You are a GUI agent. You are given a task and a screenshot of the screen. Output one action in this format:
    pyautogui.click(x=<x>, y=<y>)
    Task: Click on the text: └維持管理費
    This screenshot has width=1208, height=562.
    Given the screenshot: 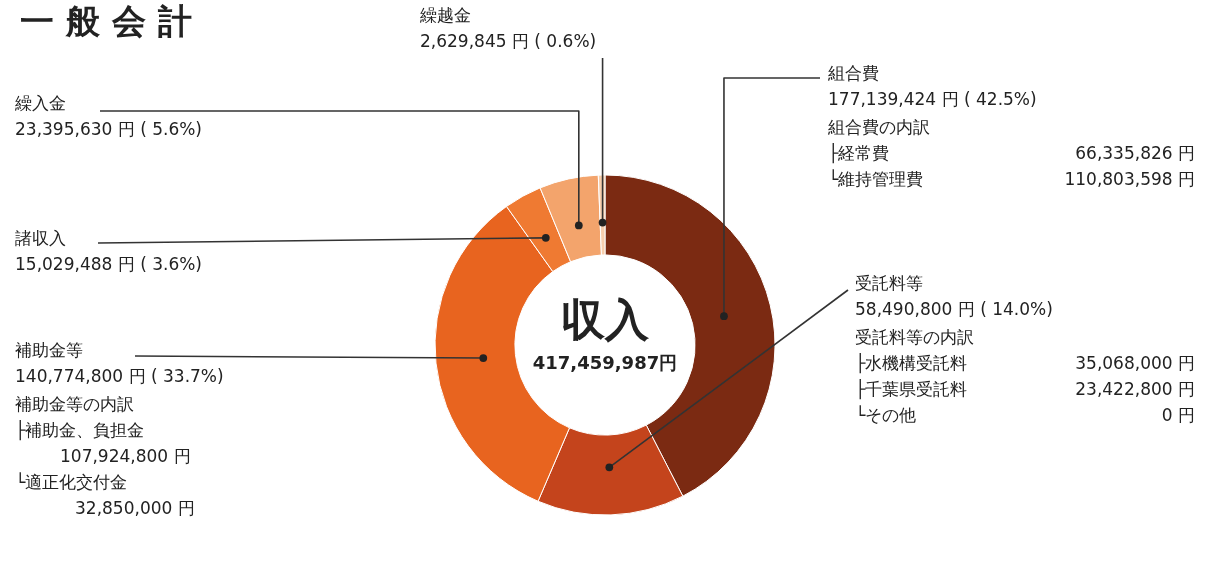 What is the action you would take?
    pyautogui.click(x=876, y=179)
    